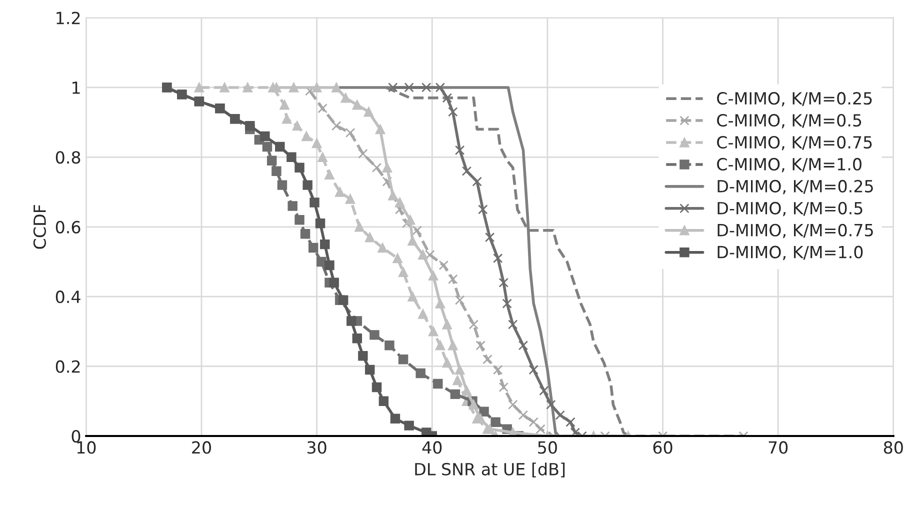 Image resolution: width=907 pixels, height=507 pixels. Describe the element at coordinates (68, 366) in the screenshot. I see `y-tick-label: 0.2` at that location.